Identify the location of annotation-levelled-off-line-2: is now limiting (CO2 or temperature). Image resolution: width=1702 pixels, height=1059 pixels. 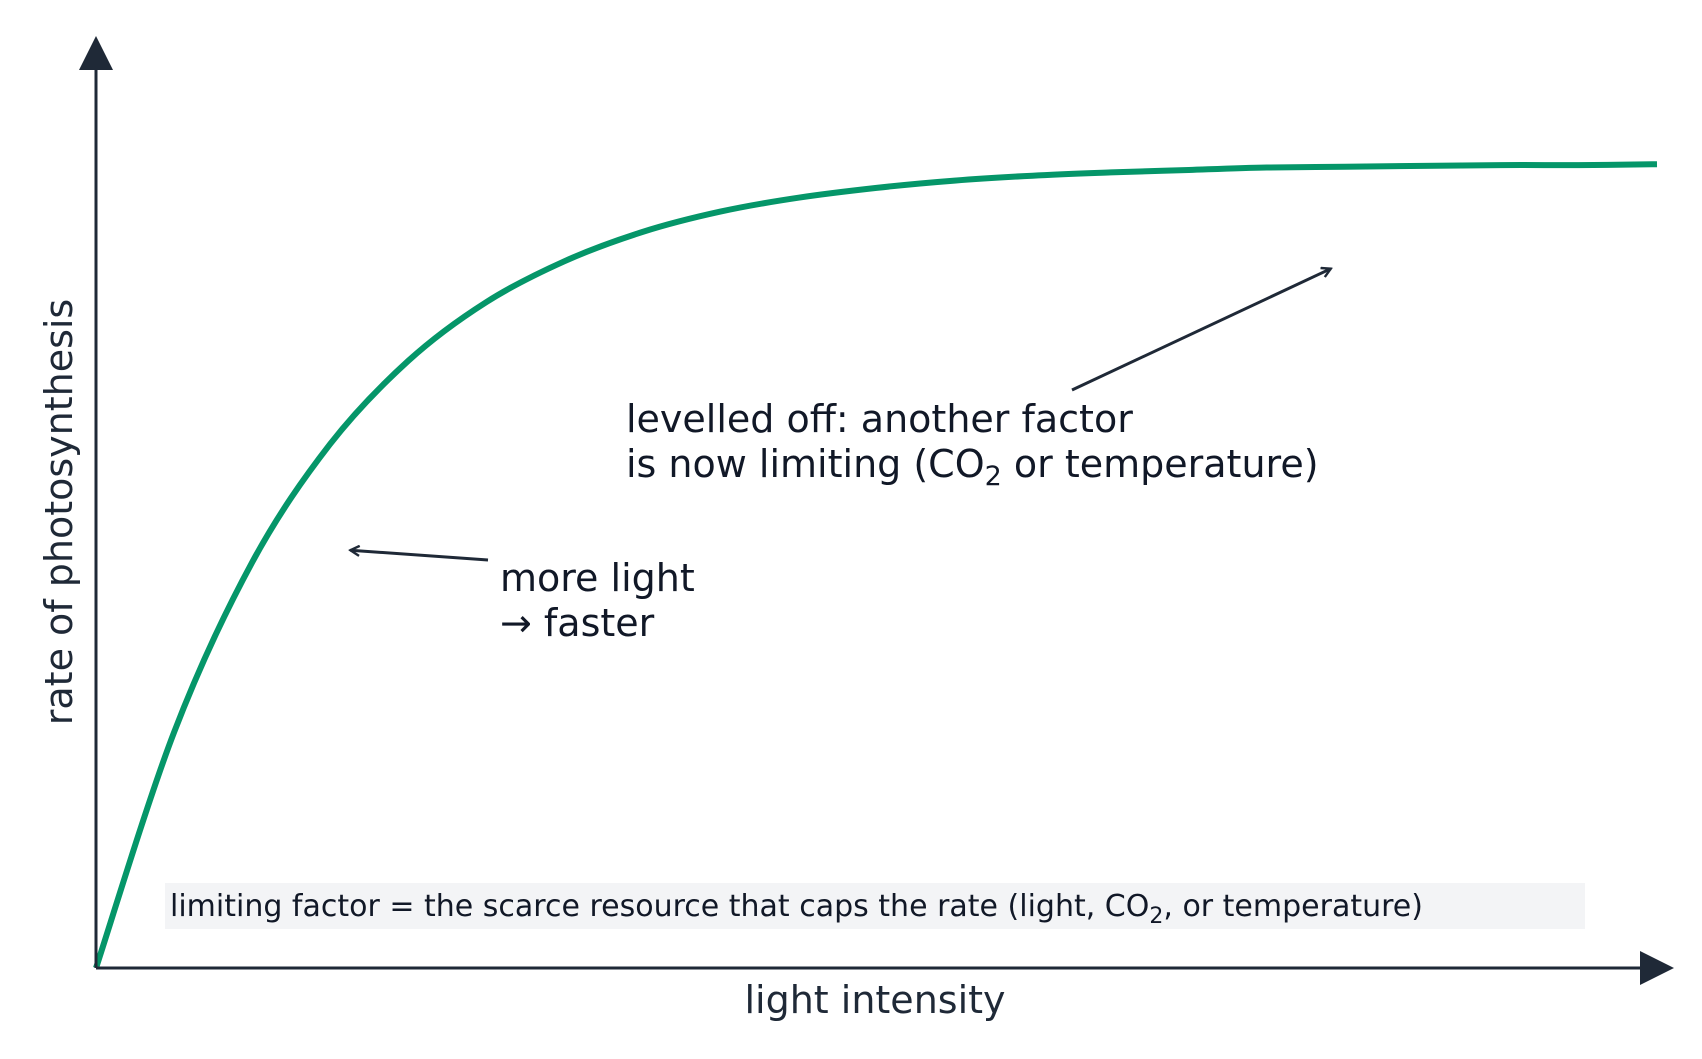
(972, 467).